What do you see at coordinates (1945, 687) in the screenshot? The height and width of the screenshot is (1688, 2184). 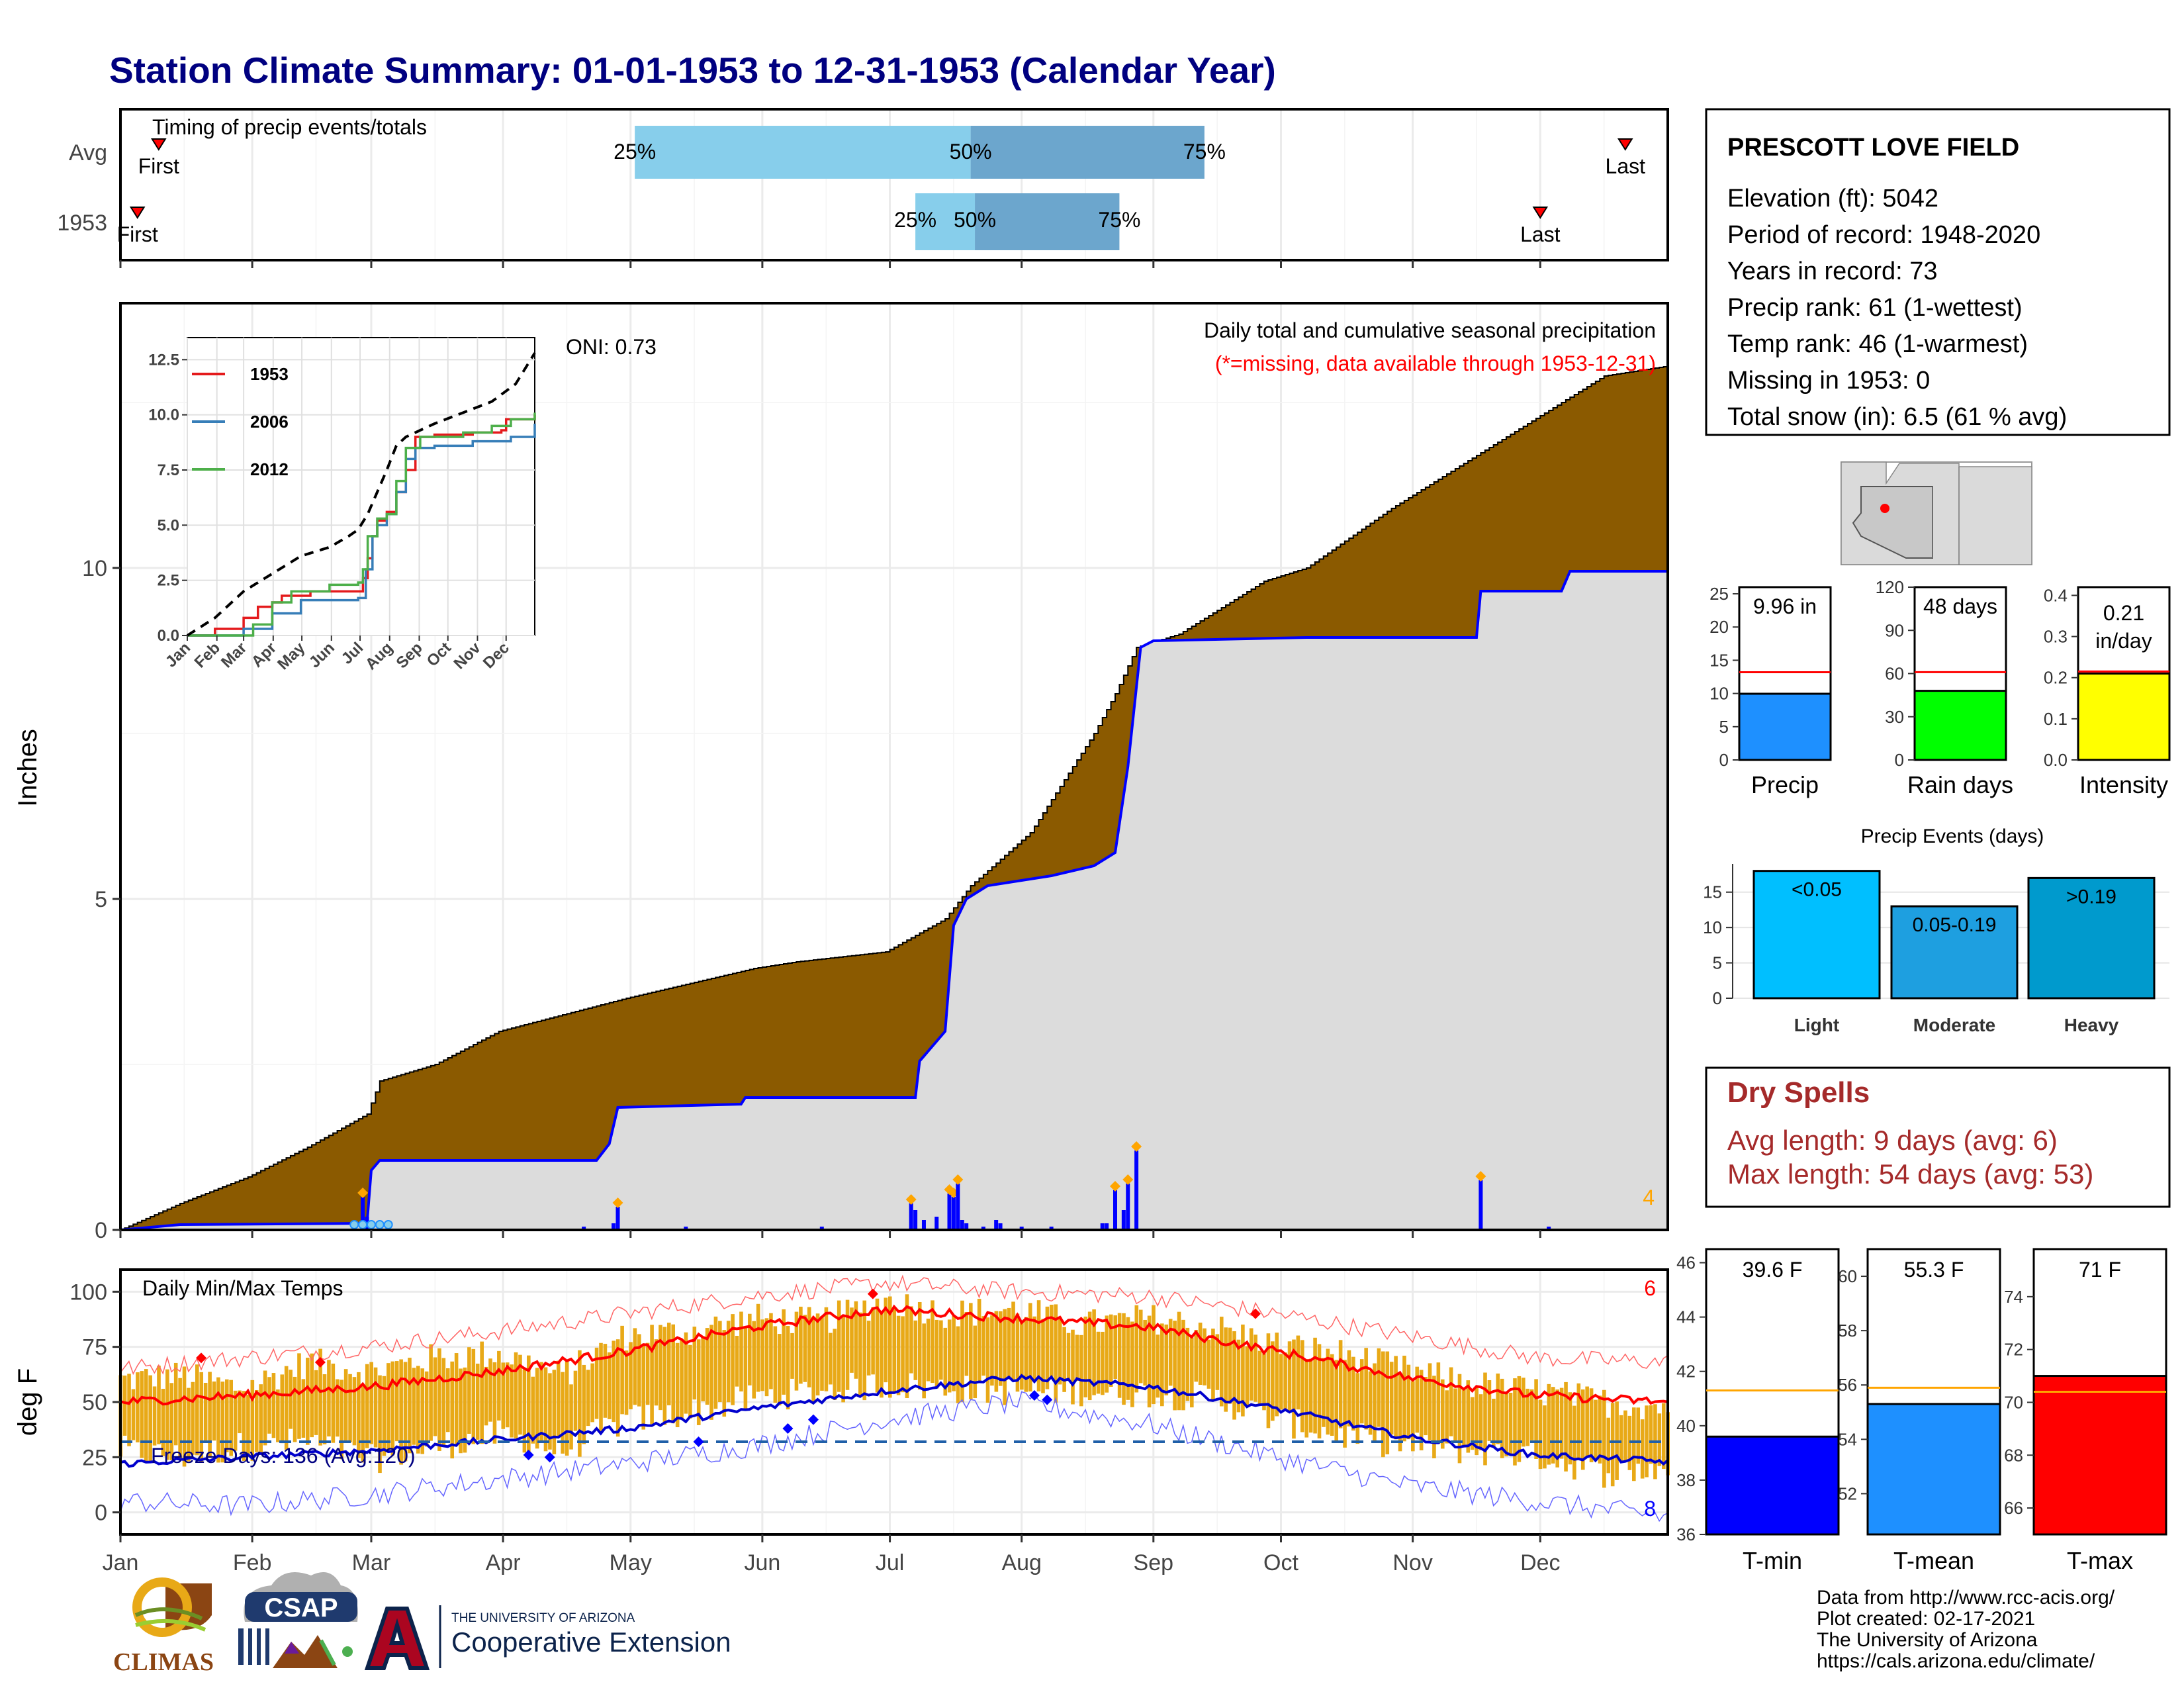 I see `summary-bar-rain-days: 0 30 60 90 120 48 days Rain days` at bounding box center [1945, 687].